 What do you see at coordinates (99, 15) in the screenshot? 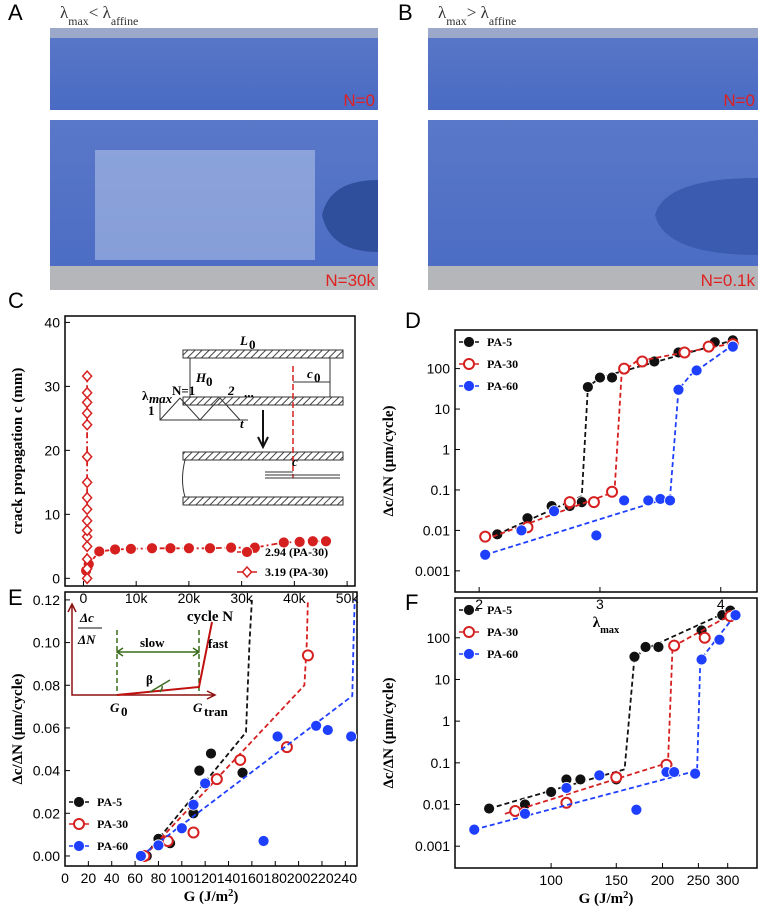
I see `photo-caption: λmax< λaffine` at bounding box center [99, 15].